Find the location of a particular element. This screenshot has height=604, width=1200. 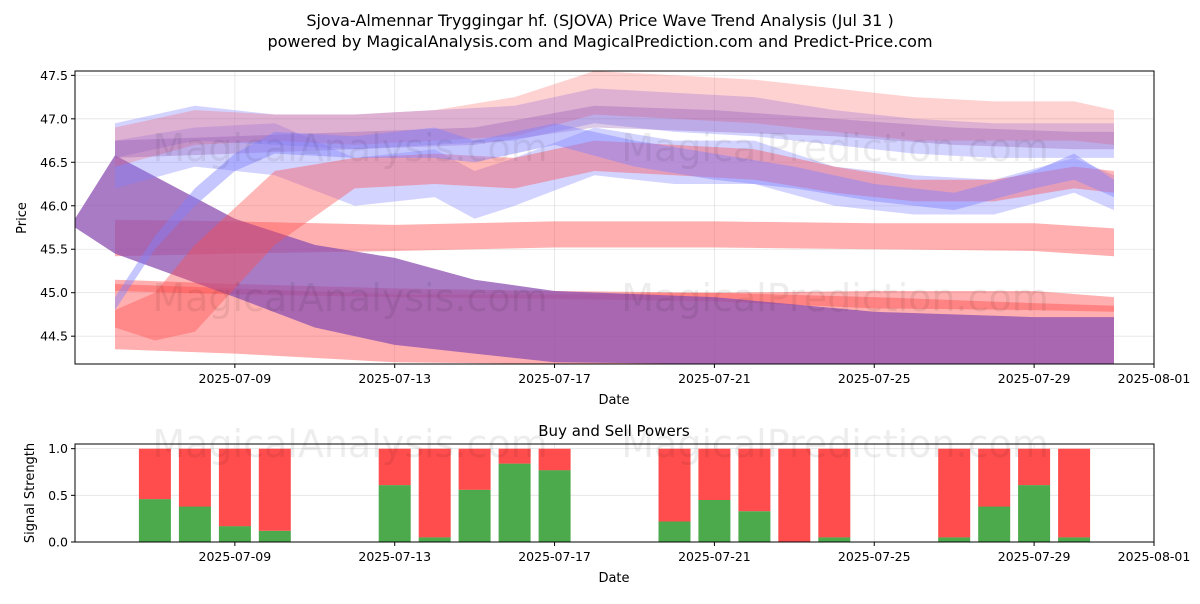

price-y-label: Price is located at coordinates (22, 218).